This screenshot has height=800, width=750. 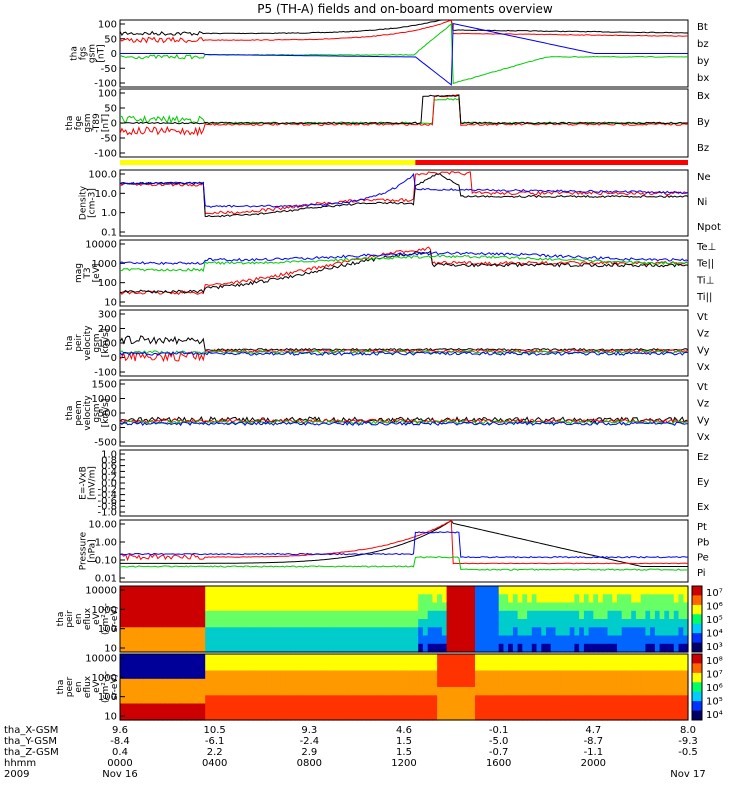 I want to click on y-tick-label: -1.0, so click(x=107, y=513).